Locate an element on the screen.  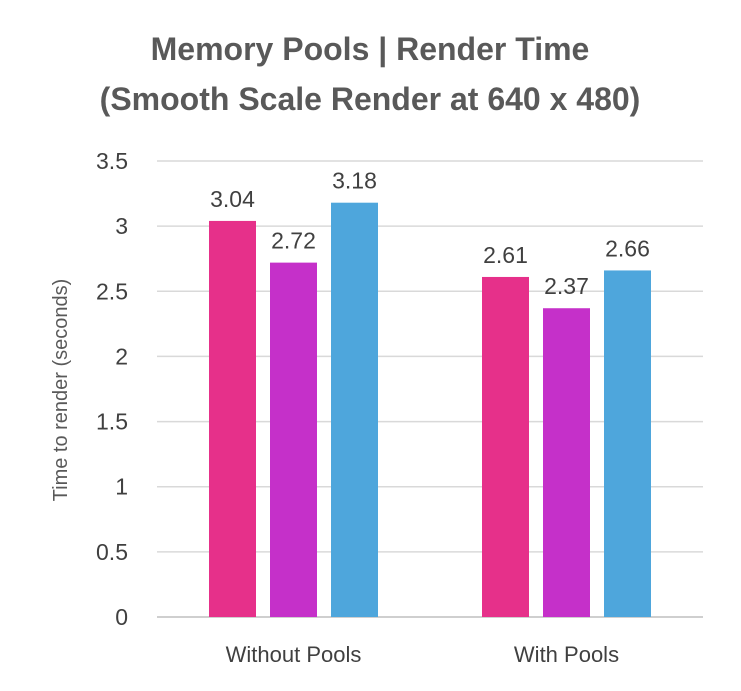
y-tick-label: 3.5 is located at coordinates (112, 161).